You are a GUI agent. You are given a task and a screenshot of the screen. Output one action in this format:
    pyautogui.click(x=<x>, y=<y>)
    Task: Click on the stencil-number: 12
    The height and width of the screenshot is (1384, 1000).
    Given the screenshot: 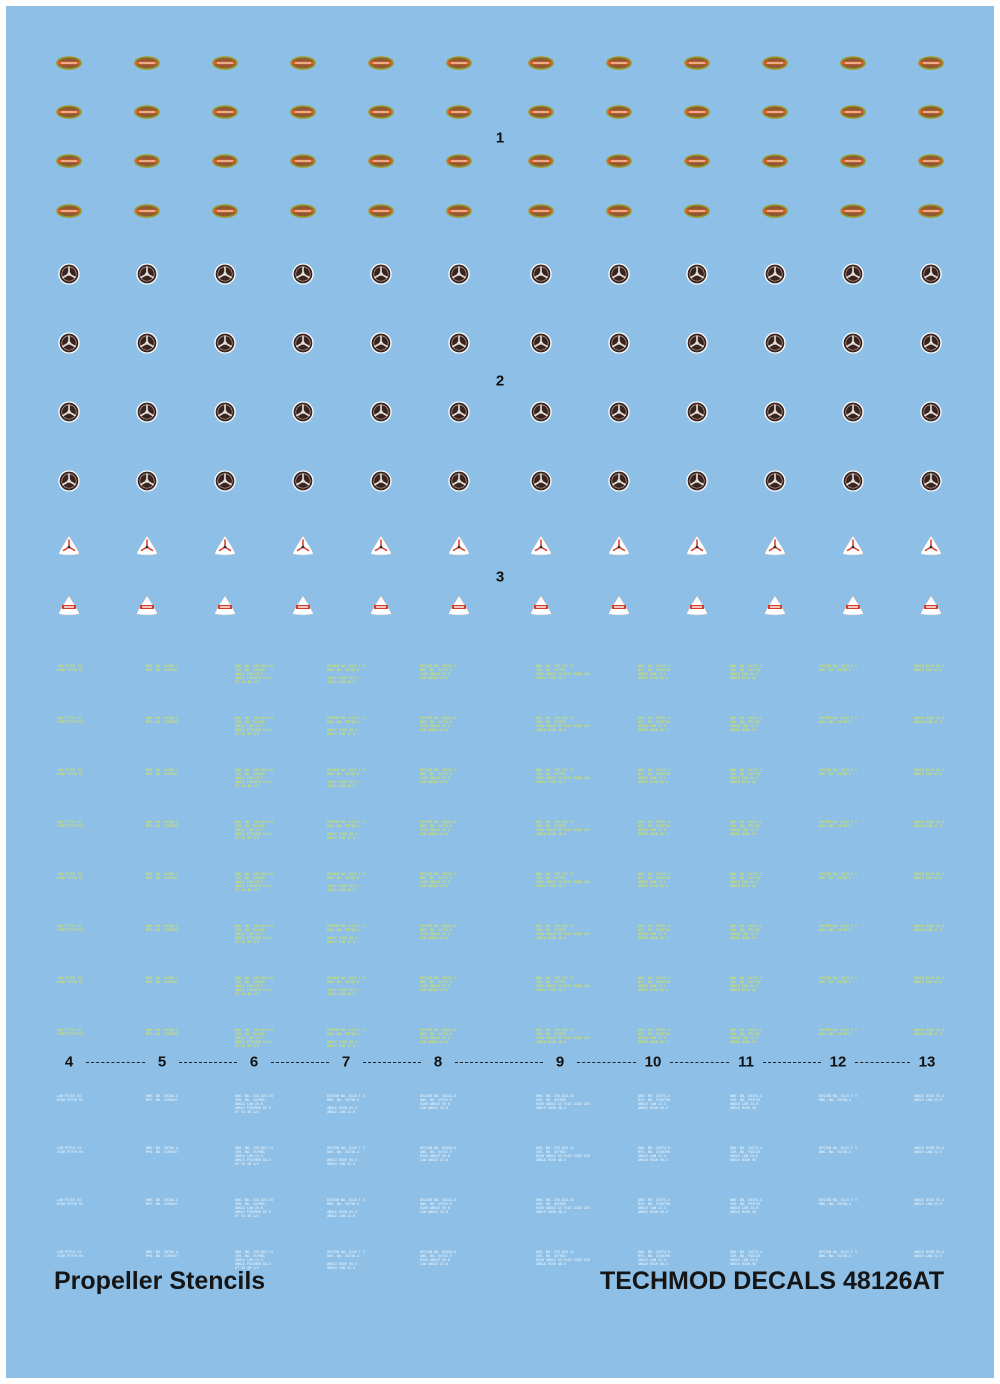 What is the action you would take?
    pyautogui.click(x=838, y=1062)
    